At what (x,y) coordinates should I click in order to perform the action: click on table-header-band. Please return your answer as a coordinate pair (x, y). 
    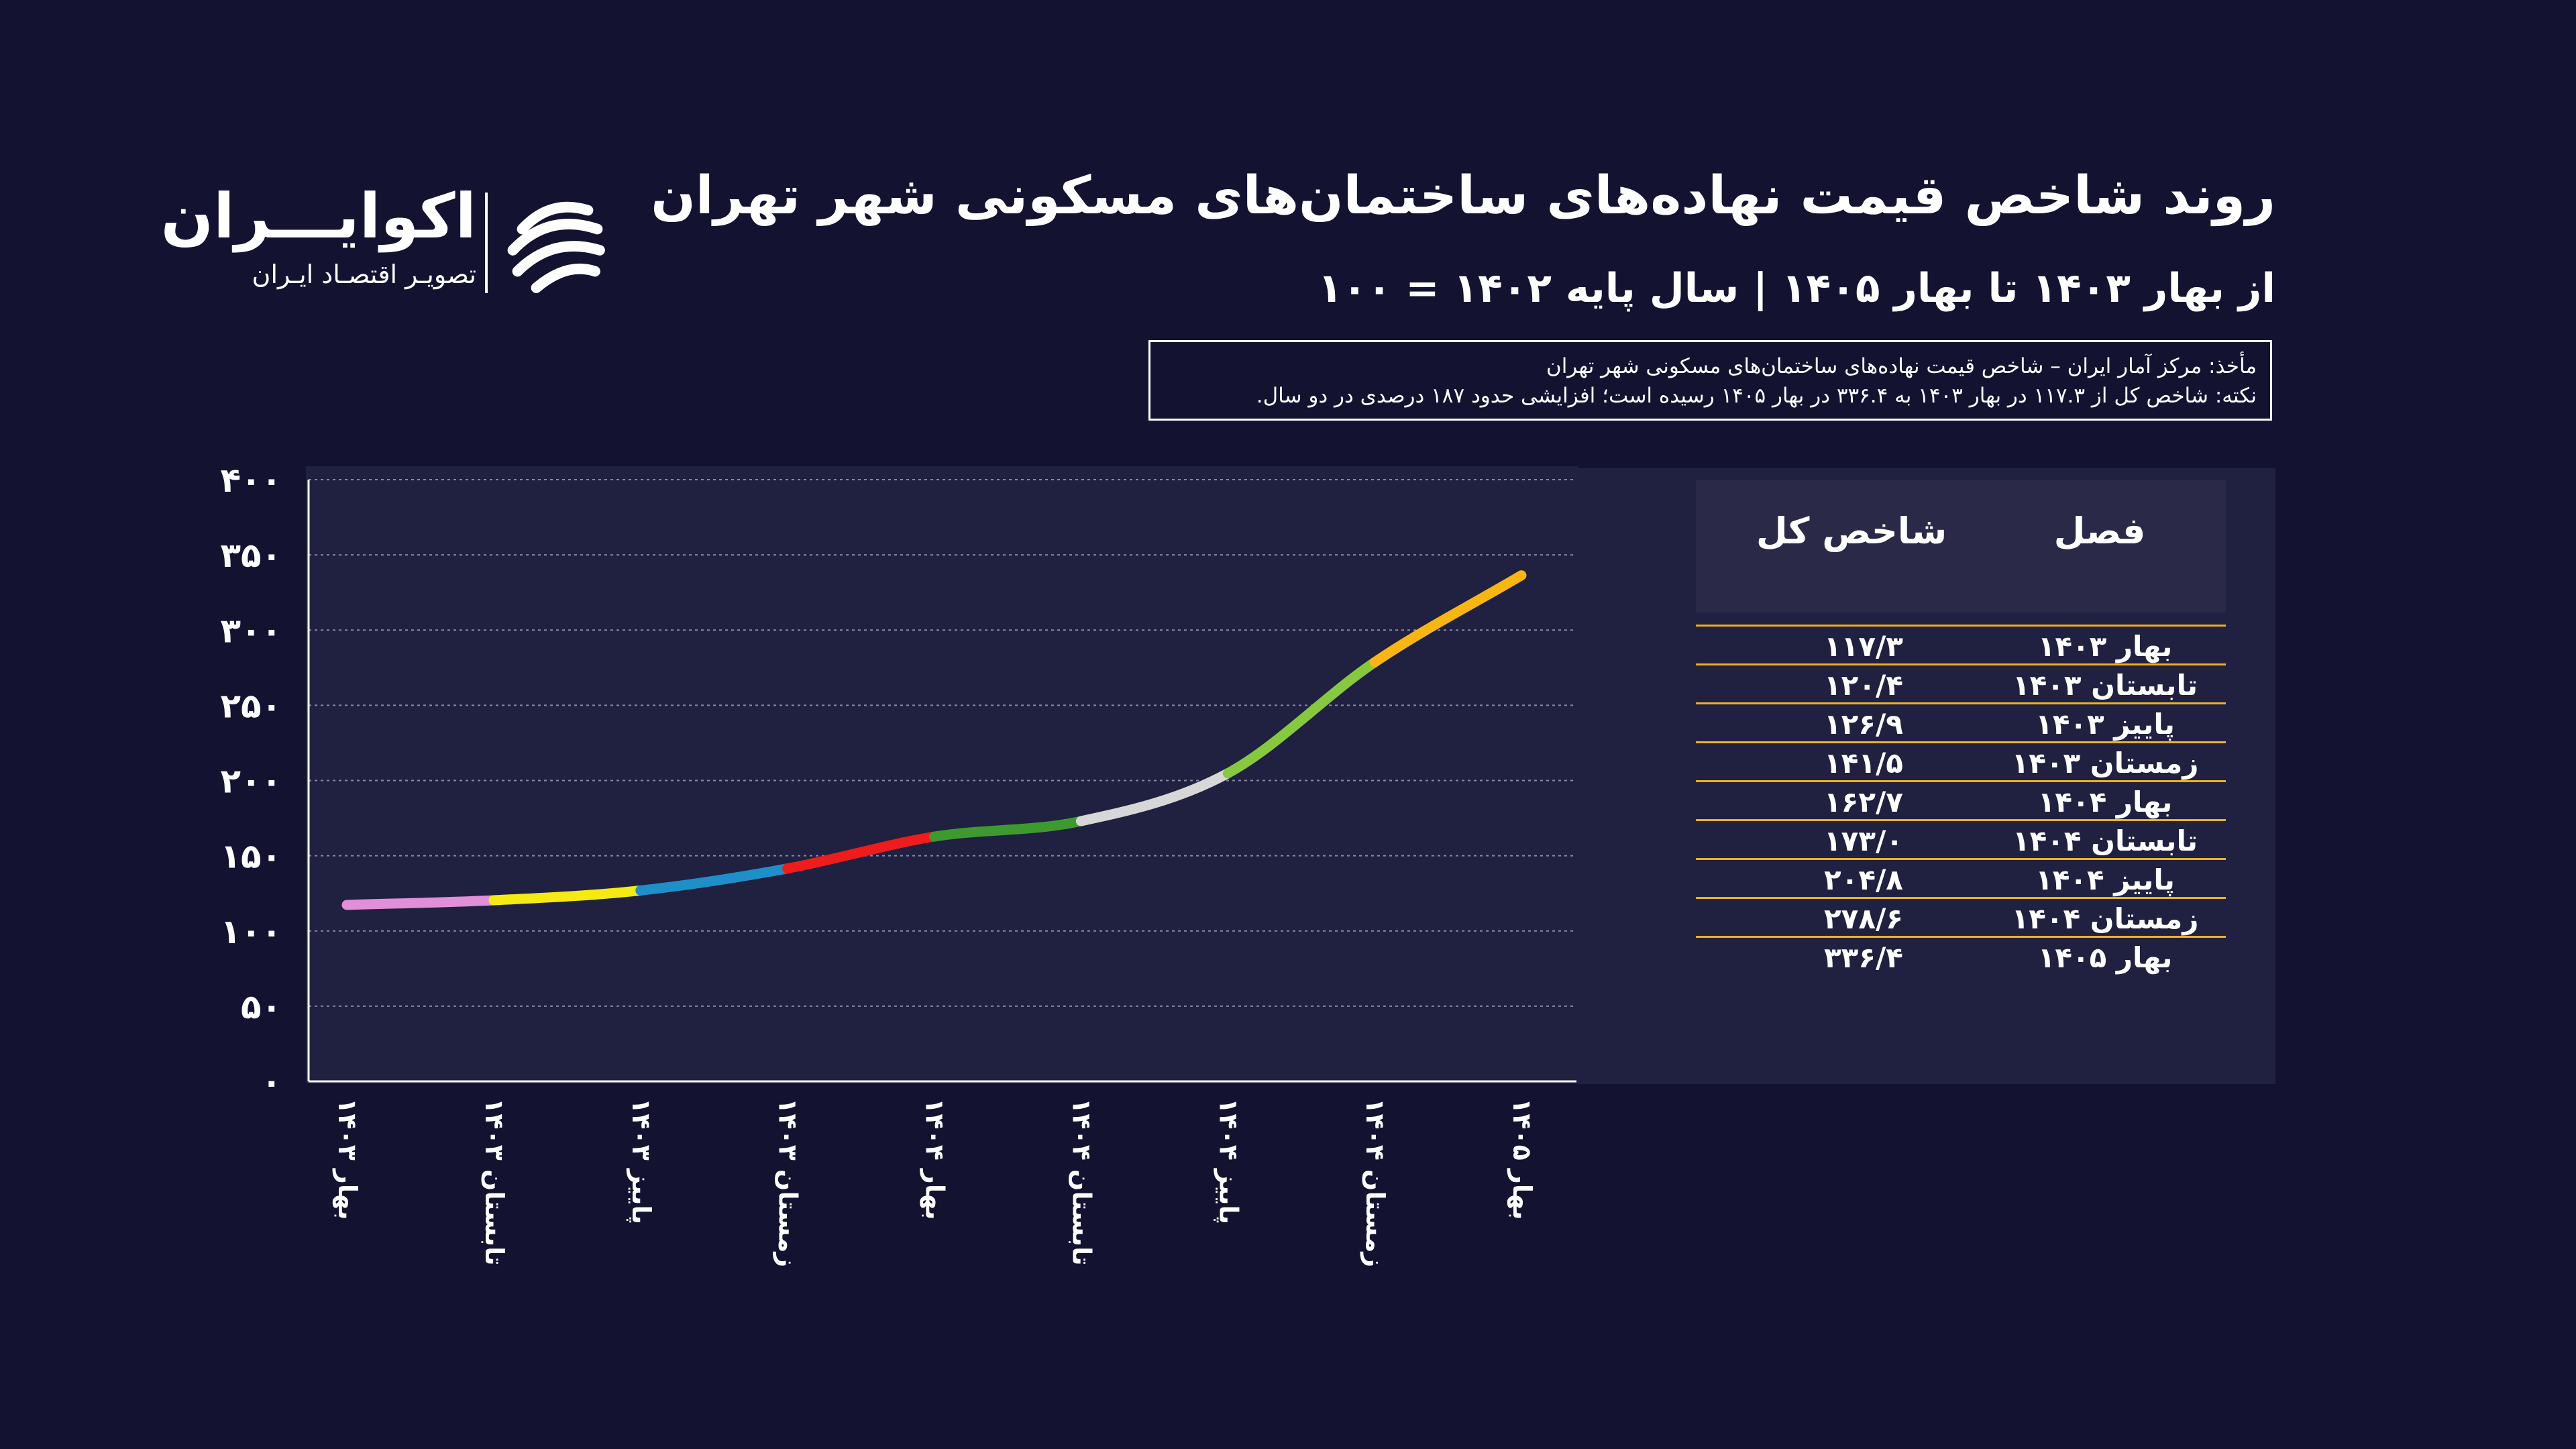
    Looking at the image, I should click on (1961, 546).